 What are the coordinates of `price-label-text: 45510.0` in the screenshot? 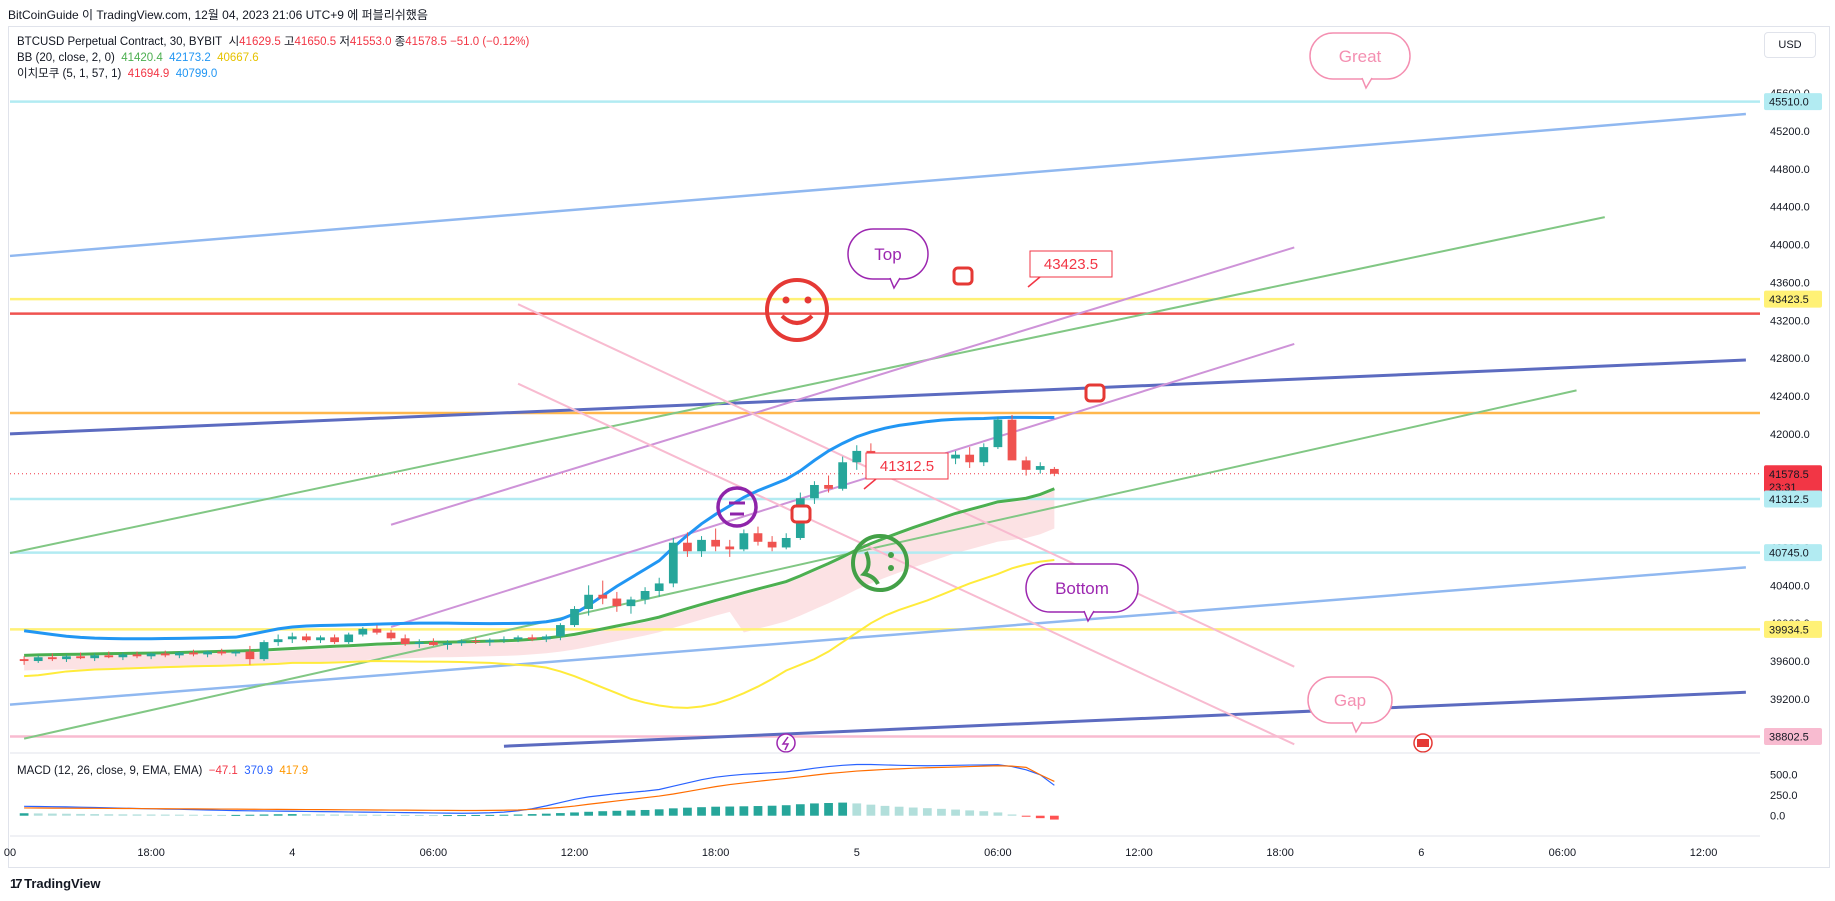 It's located at (1789, 103).